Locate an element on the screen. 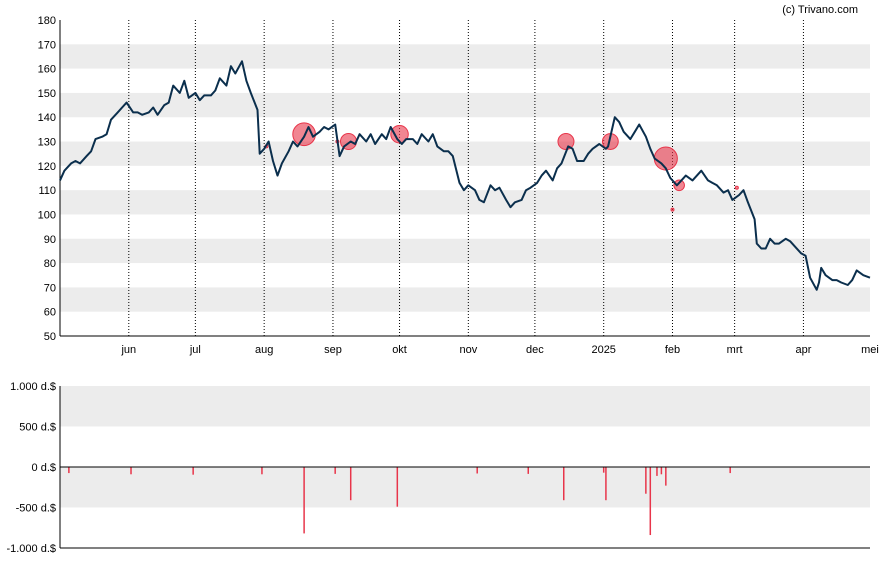  price-x-tick: jul is located at coordinates (195, 350).